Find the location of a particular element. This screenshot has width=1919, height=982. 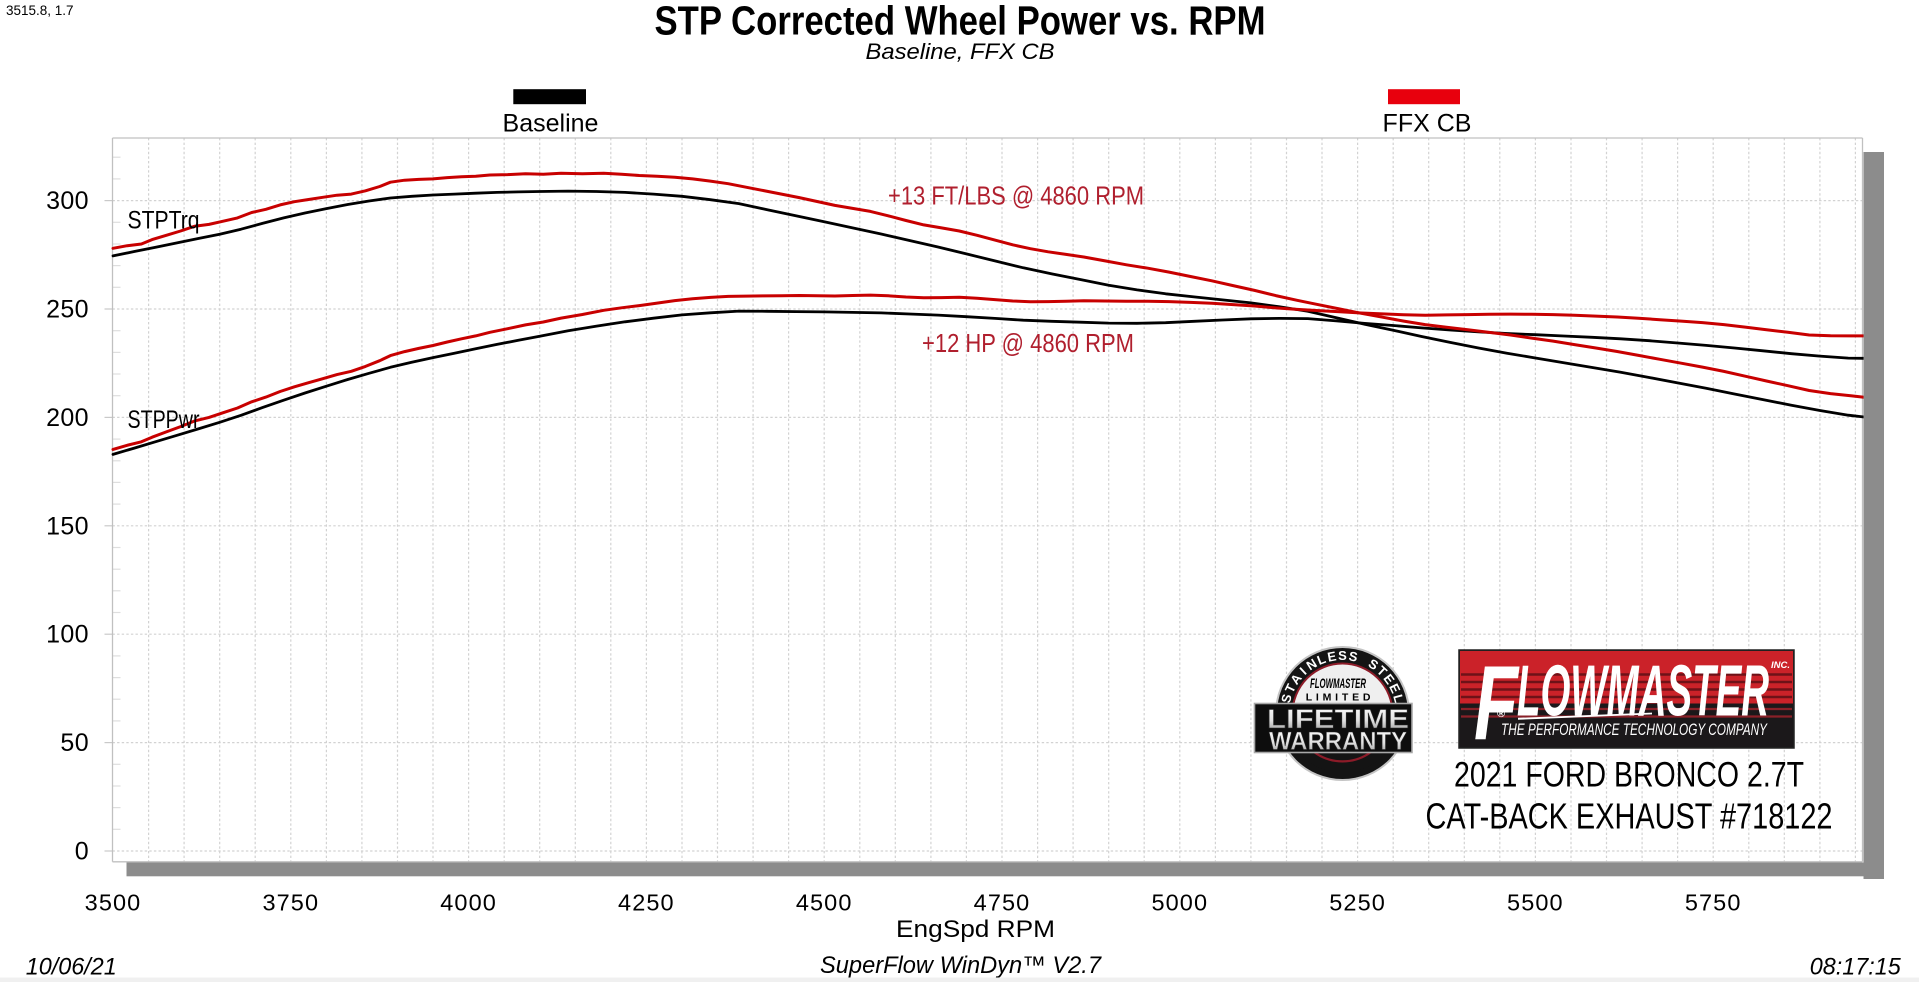

svg-text: 08:17:15 is located at coordinates (1856, 967).